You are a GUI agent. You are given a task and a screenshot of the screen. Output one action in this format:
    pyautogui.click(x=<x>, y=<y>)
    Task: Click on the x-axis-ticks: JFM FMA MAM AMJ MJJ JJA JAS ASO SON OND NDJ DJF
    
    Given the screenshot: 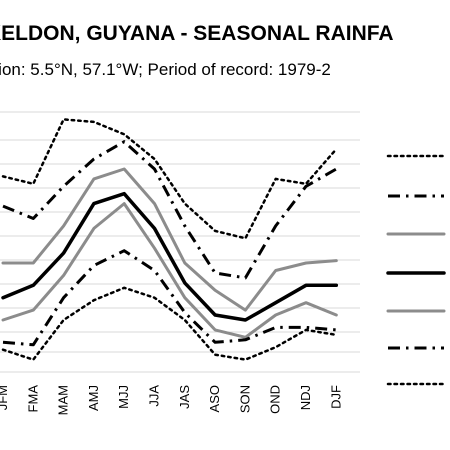 What is the action you would take?
    pyautogui.click(x=171, y=400)
    